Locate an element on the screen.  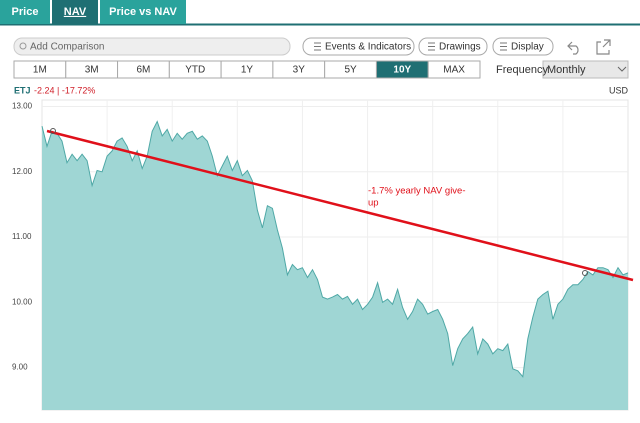
range-label: 6M is located at coordinates (143, 70).